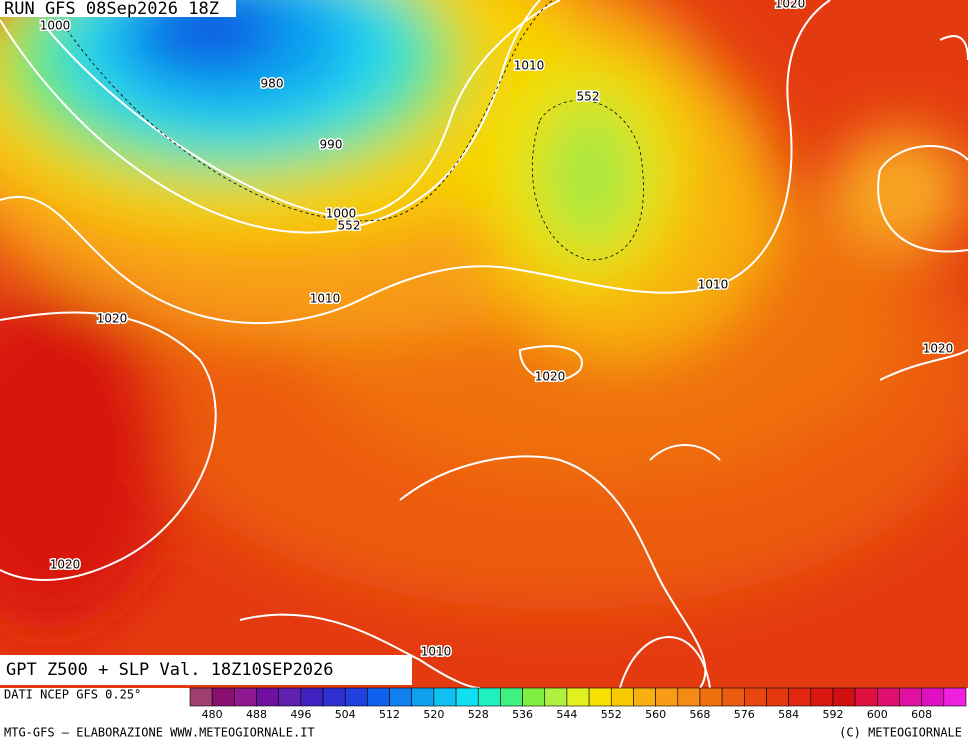 This screenshot has width=968, height=745. Describe the element at coordinates (433, 714) in the screenshot. I see `colorbar-label: 520` at that location.